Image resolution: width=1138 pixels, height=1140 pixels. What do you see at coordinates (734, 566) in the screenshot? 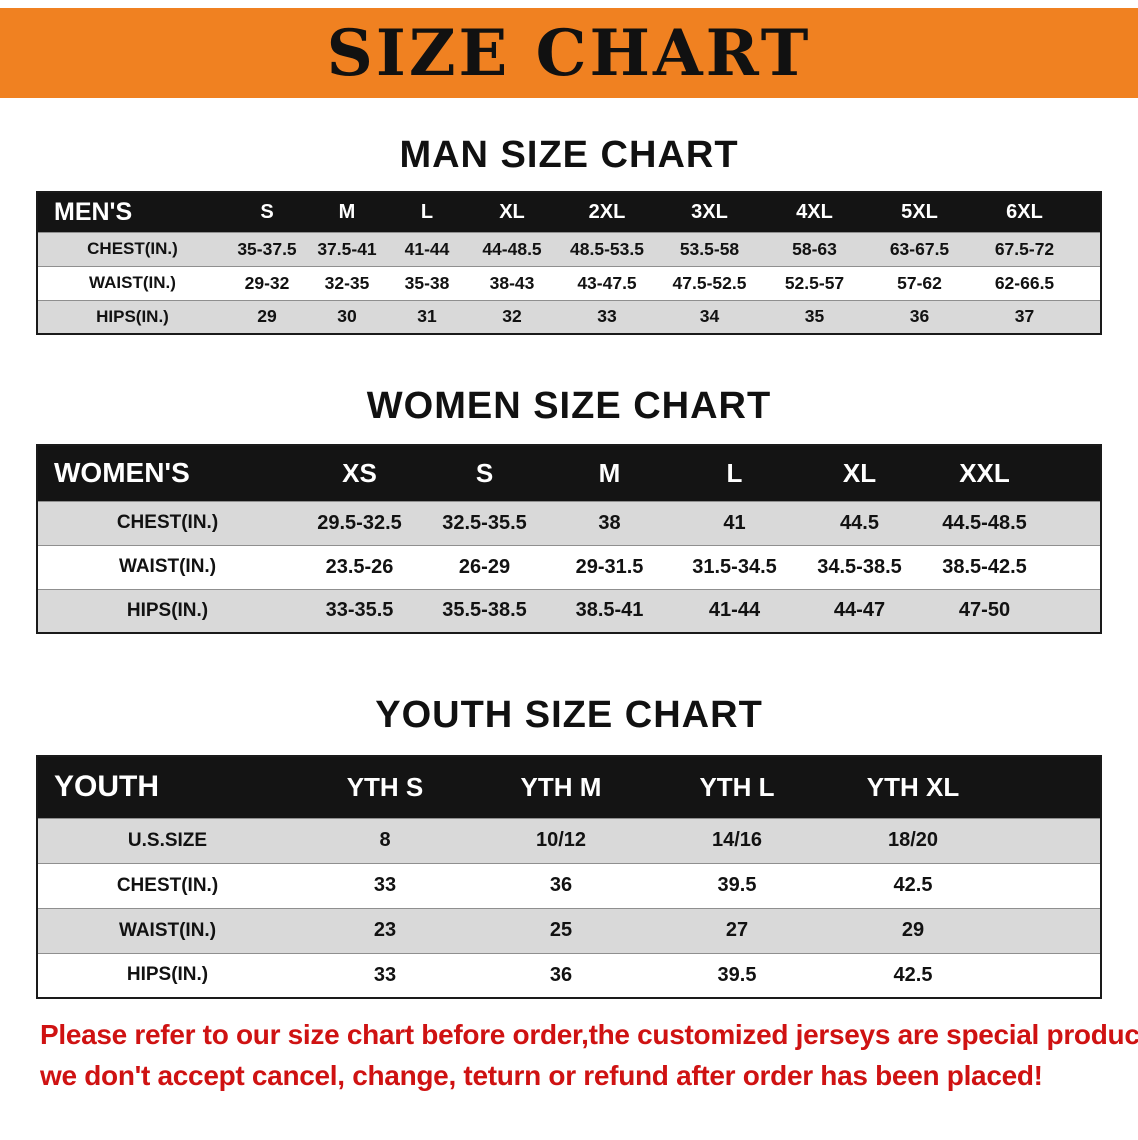
I see `size-value-cell: 31.5-34.5` at bounding box center [734, 566].